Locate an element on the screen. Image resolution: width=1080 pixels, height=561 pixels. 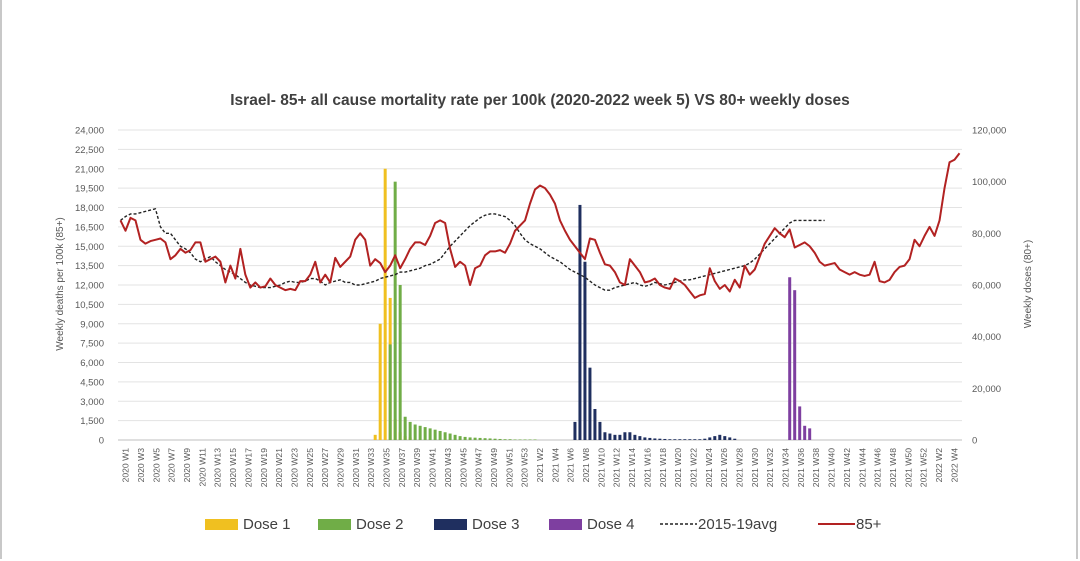
legend: Dose 1 Dose 2 Dose 3 Dose 4 2015-19avg 85+ is located at coordinates (543, 524).